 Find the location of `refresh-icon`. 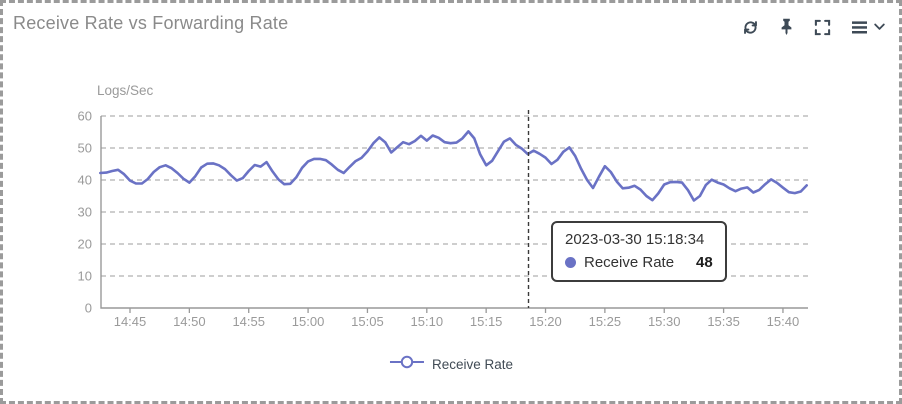

refresh-icon is located at coordinates (750, 27).